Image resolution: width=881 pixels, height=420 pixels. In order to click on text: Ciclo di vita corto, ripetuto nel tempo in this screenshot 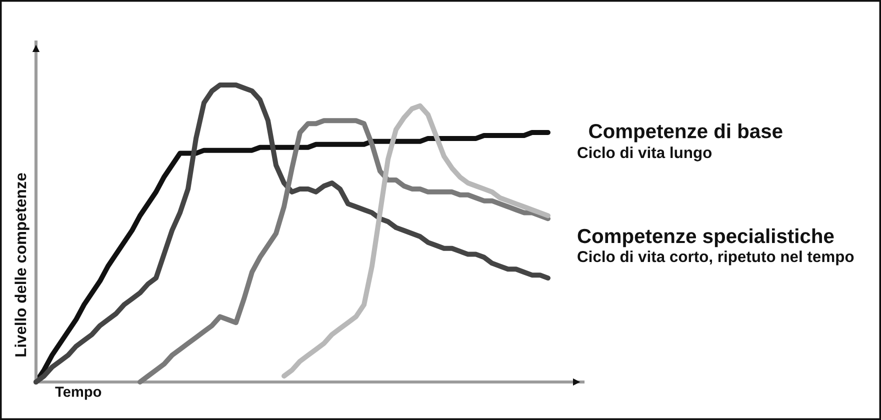, I will do `click(716, 258)`.